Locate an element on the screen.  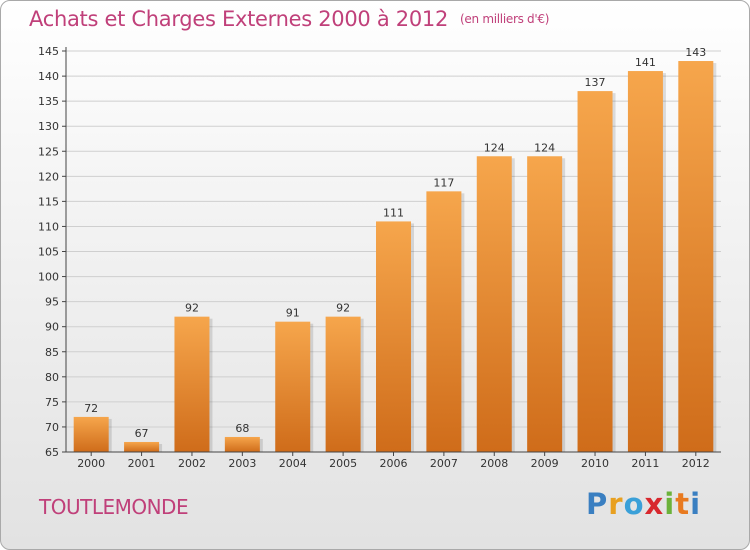
x-tick-label: 2007 is located at coordinates (444, 463).